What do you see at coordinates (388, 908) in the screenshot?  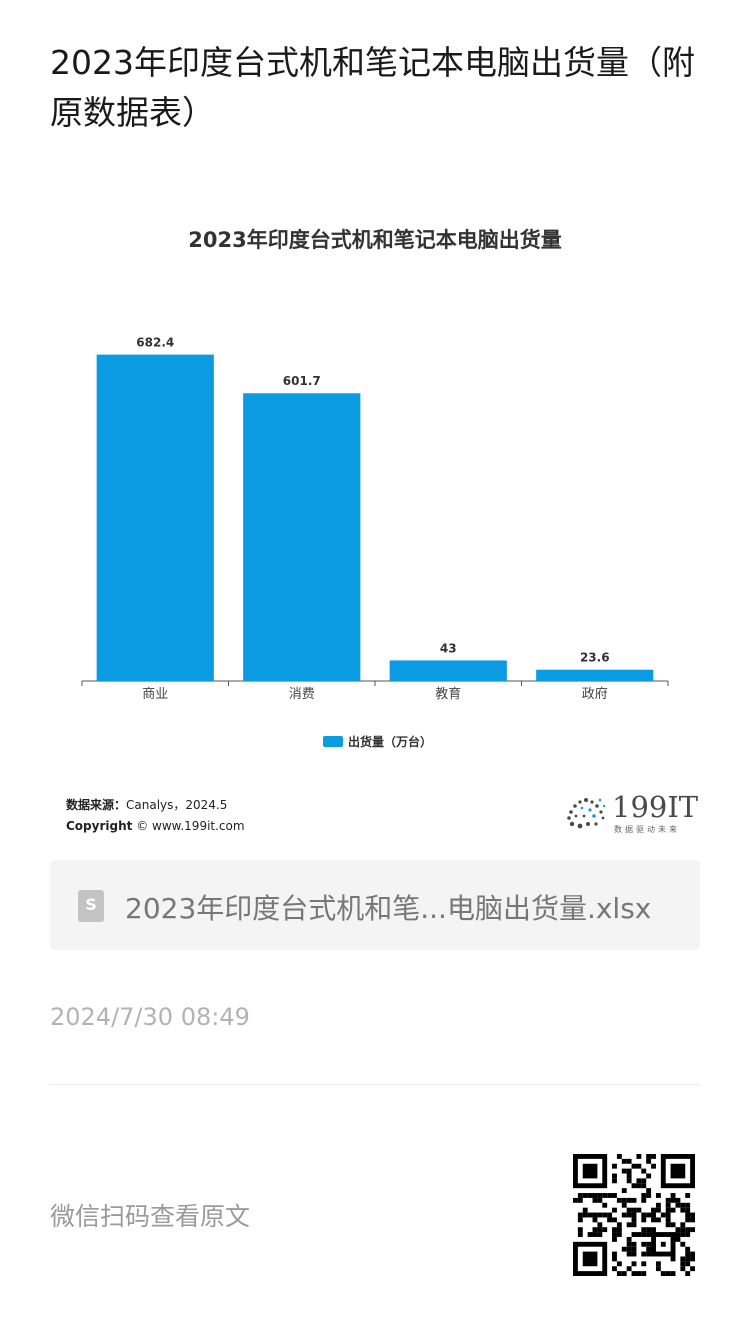 I see `attachment-filename: 2023年印度台式机和笔...电脑出货量.xlsx` at bounding box center [388, 908].